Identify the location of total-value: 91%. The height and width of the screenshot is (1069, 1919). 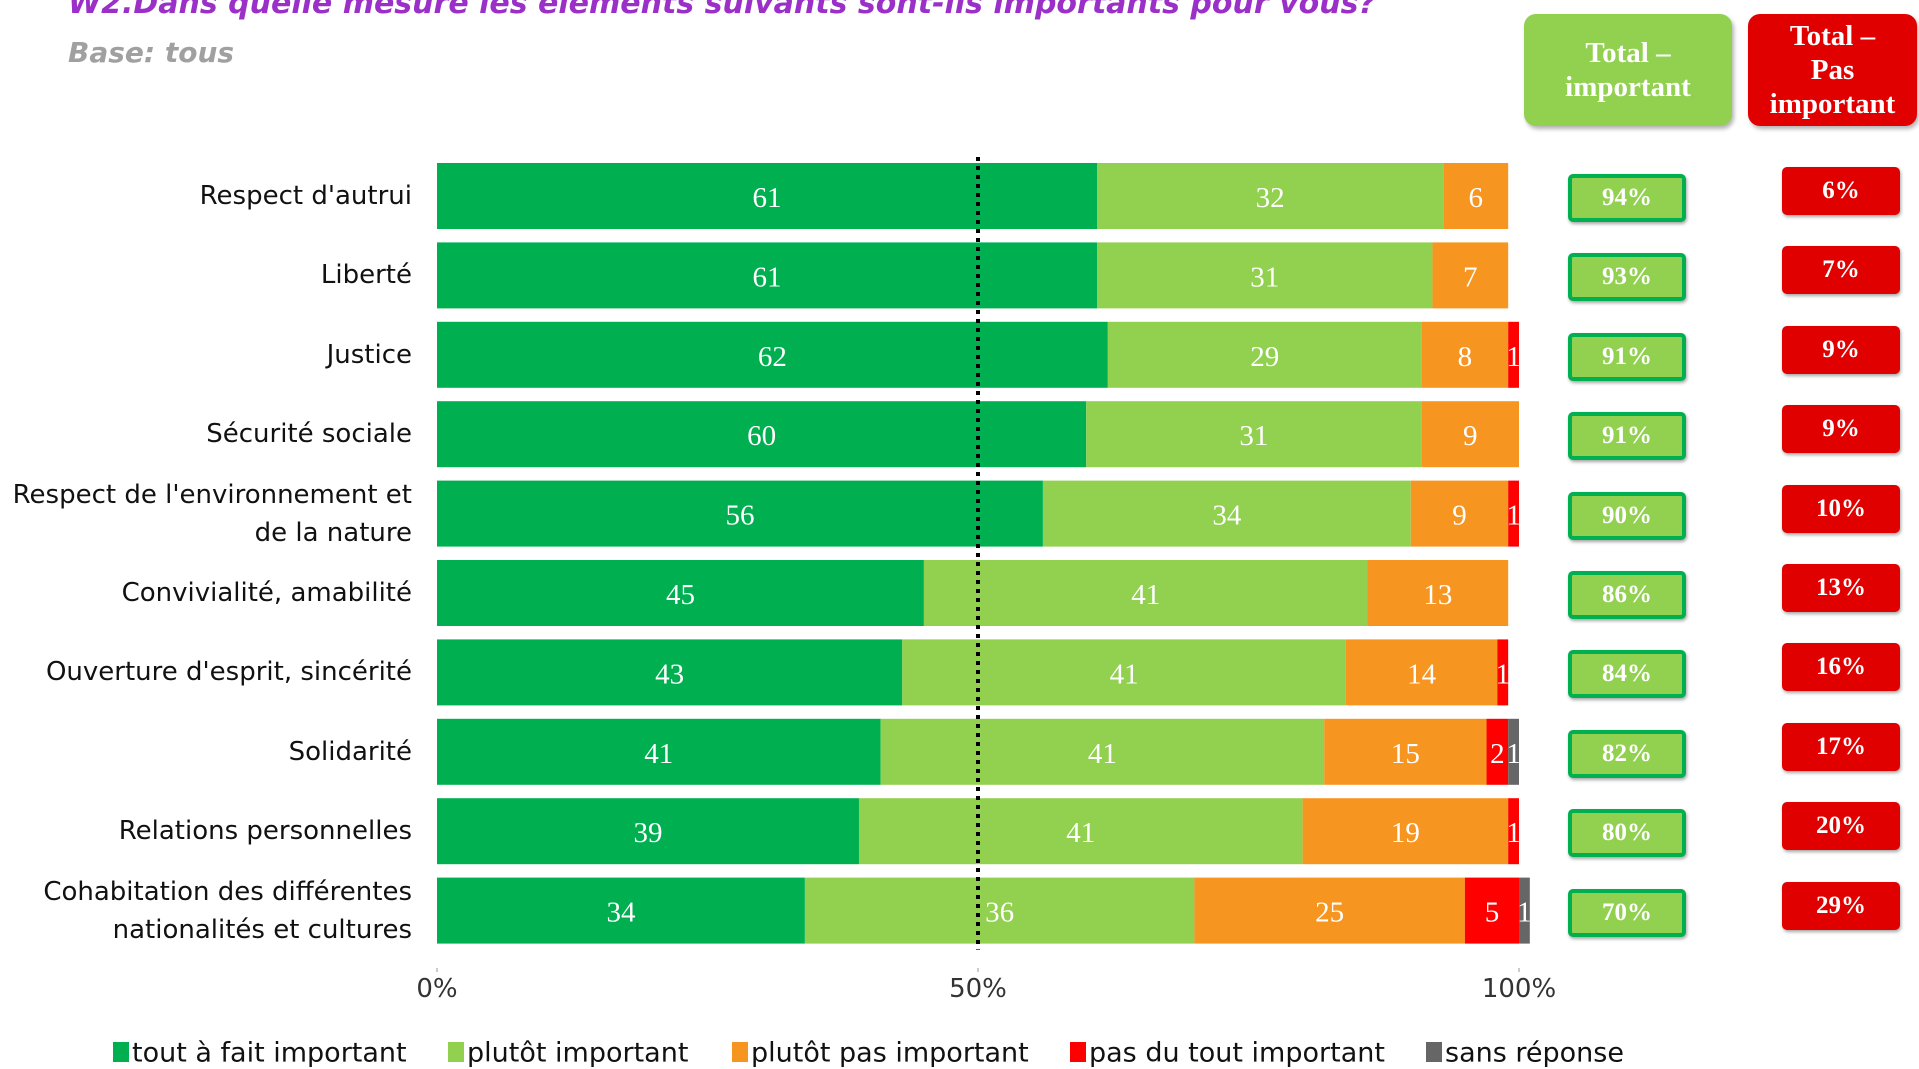
(1627, 356).